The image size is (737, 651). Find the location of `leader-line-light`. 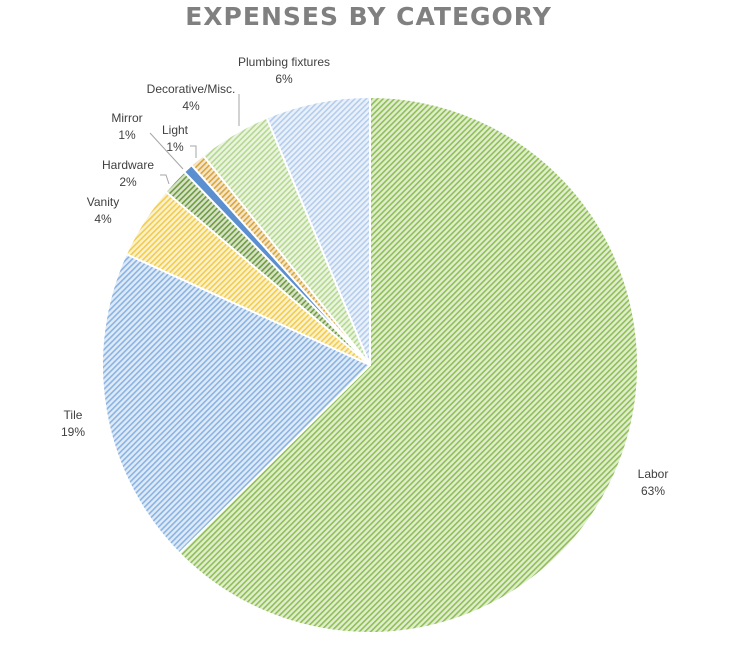

leader-line-light is located at coordinates (193, 151).